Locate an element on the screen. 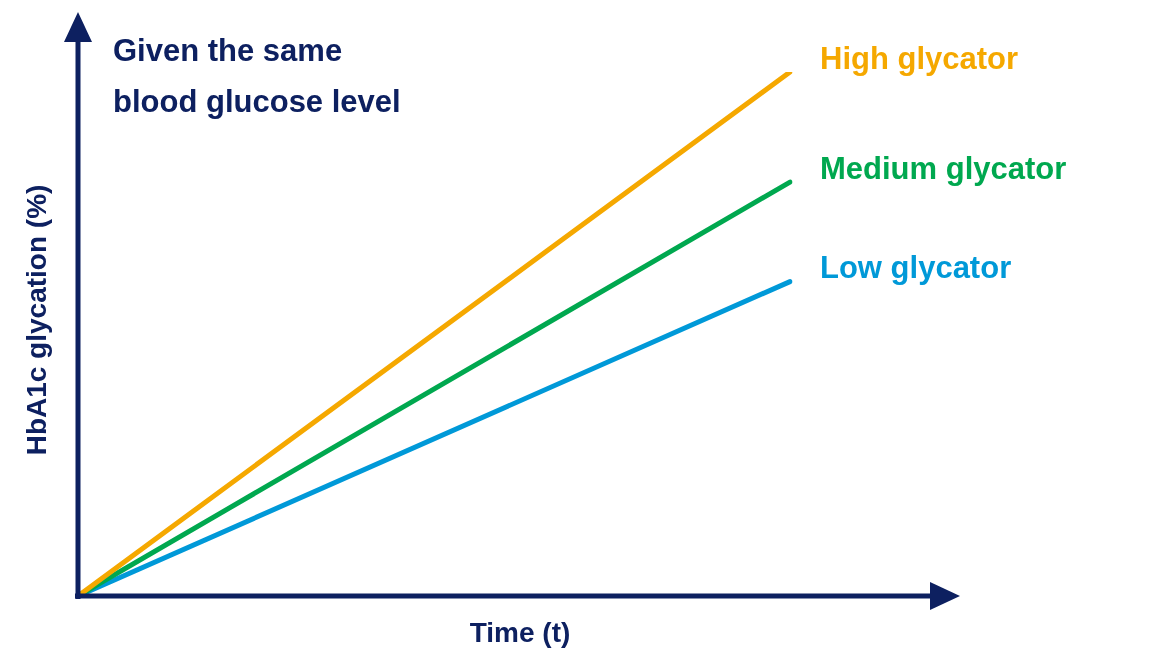 This screenshot has height=653, width=1150. chart-title: Given the same blood glucose level is located at coordinates (257, 75).